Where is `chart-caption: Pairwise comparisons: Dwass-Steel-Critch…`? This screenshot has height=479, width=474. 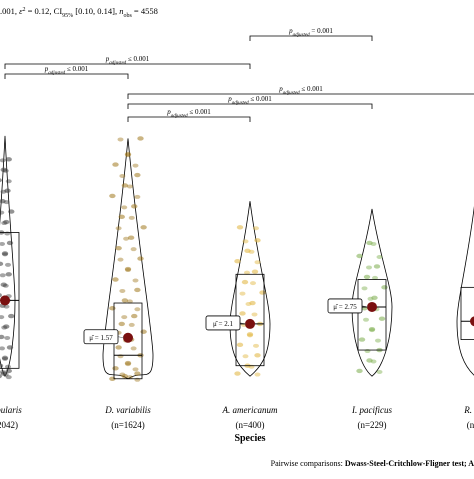
chart-caption: Pairwise comparisons: Dwass-Steel-Critch… is located at coordinates (372, 463).